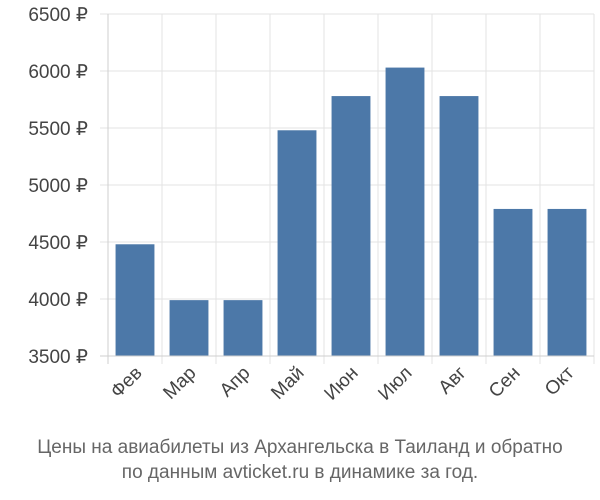  I want to click on x-tick-label: Июн, so click(342, 384).